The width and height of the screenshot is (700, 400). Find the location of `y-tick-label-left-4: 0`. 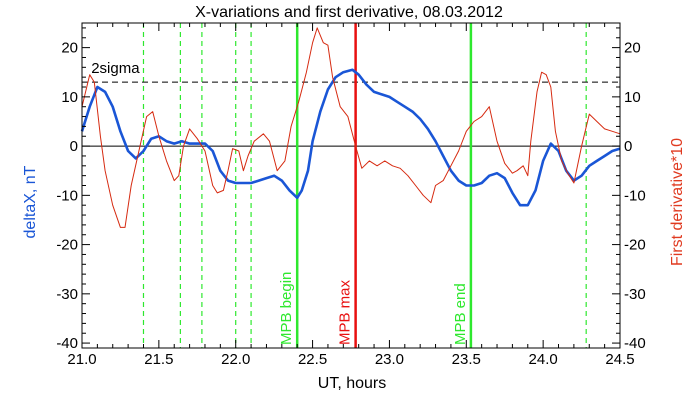

y-tick-label-left-4: 0 is located at coordinates (74, 146).